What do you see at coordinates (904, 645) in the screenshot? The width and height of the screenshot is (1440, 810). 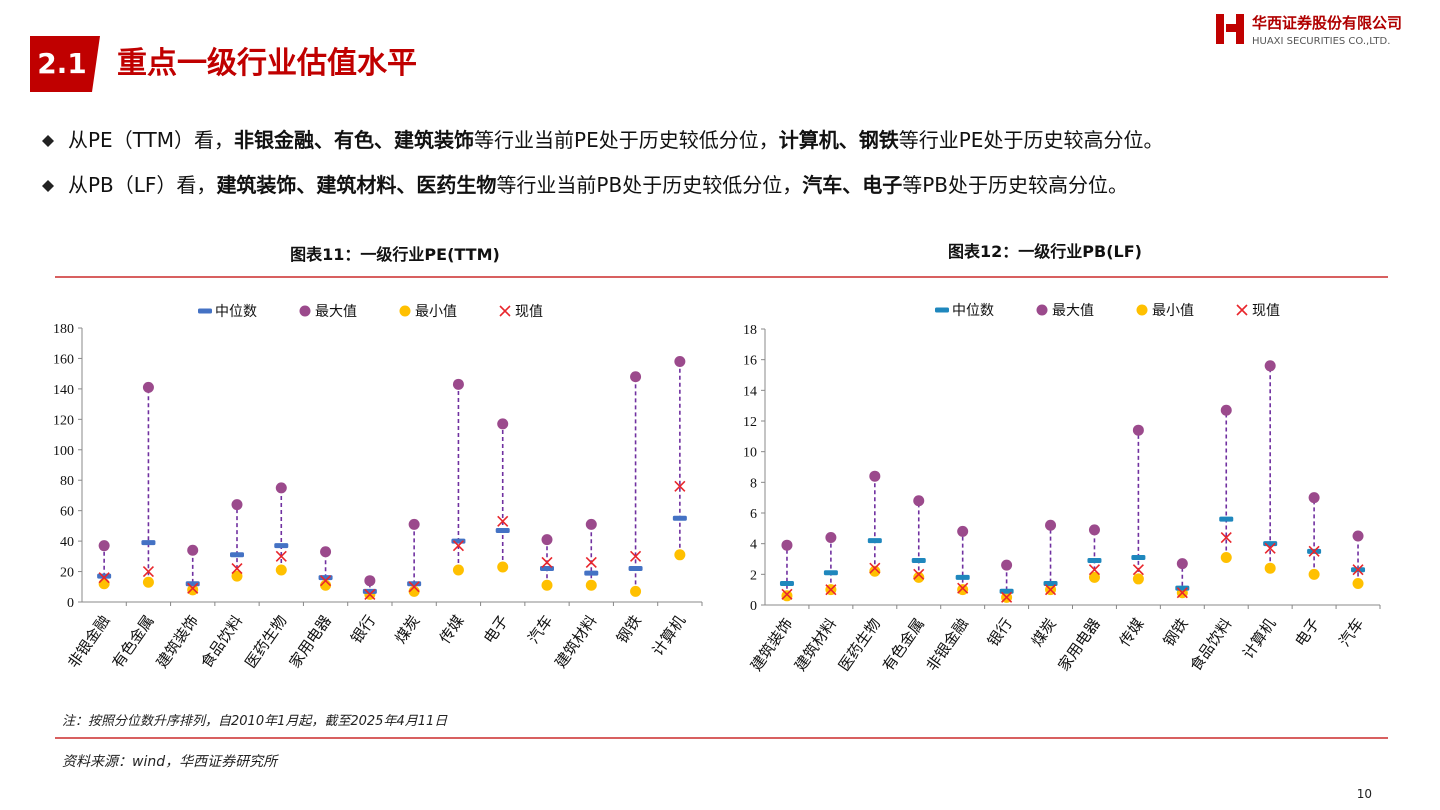 I see `x-tick-label: 有色金属` at bounding box center [904, 645].